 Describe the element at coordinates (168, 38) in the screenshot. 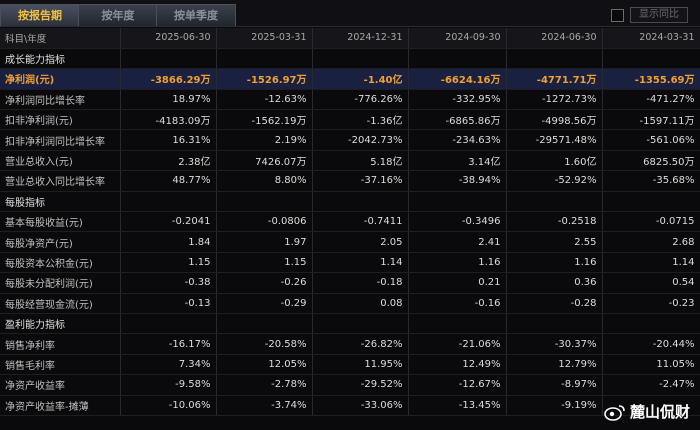

I see `header-period: 2025-06-30` at that location.